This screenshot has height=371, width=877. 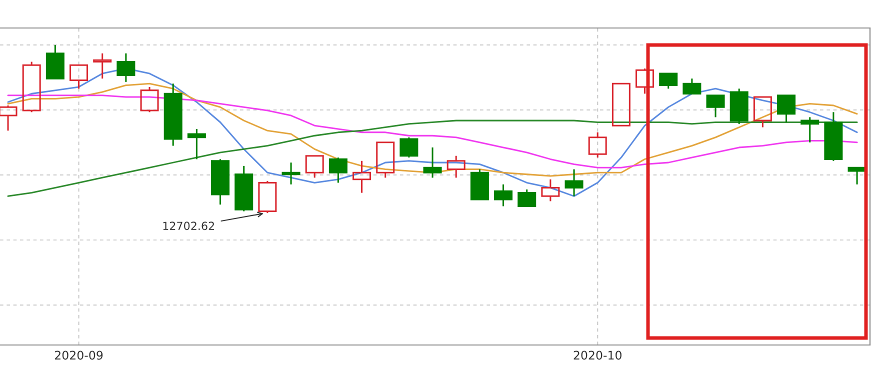 What do you see at coordinates (188, 226) in the screenshot?
I see `text: 12702.62` at bounding box center [188, 226].